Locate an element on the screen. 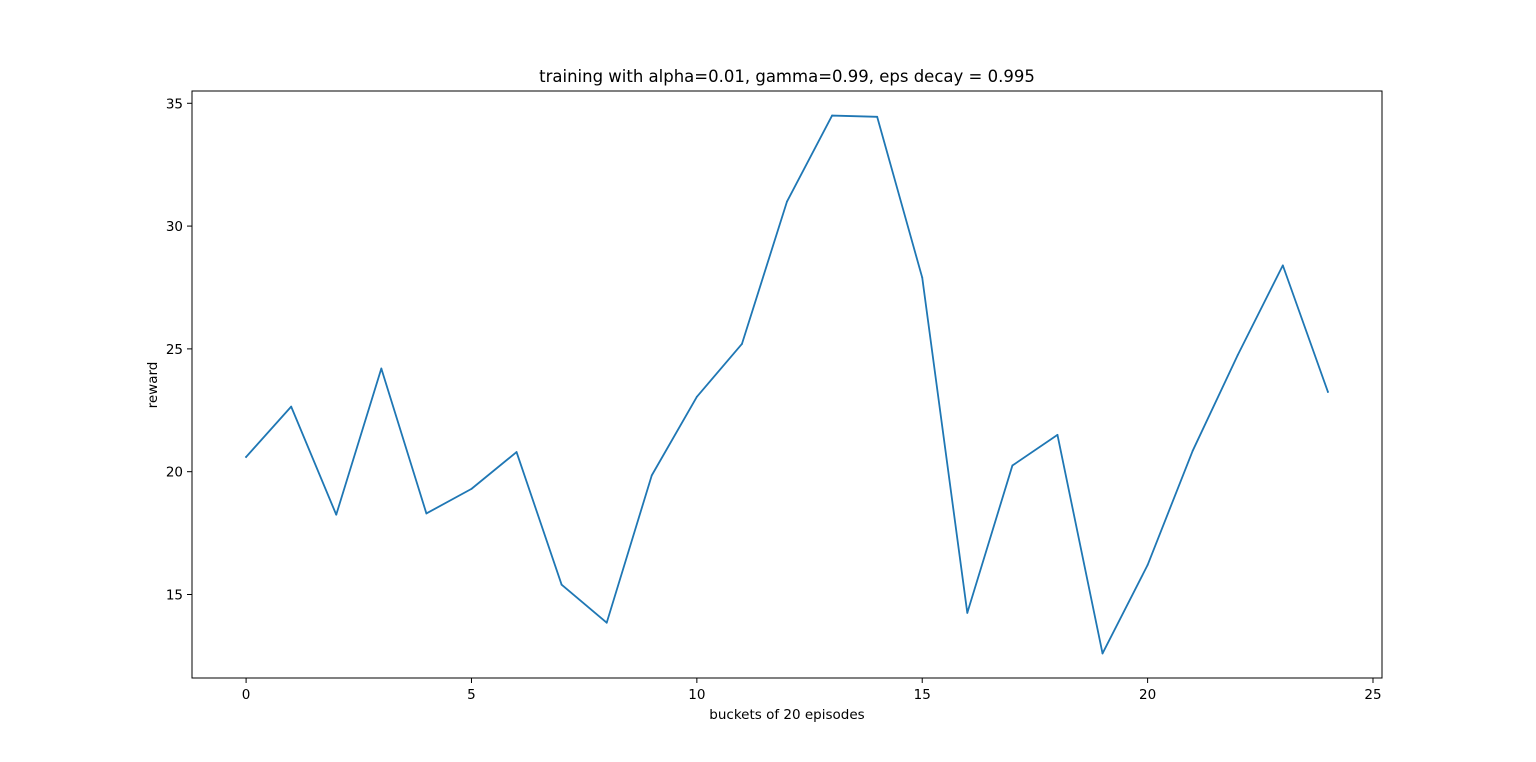 Image resolution: width=1536 pixels, height=762 pixels. x-axis-label: buckets of 20 episodes is located at coordinates (786, 715).